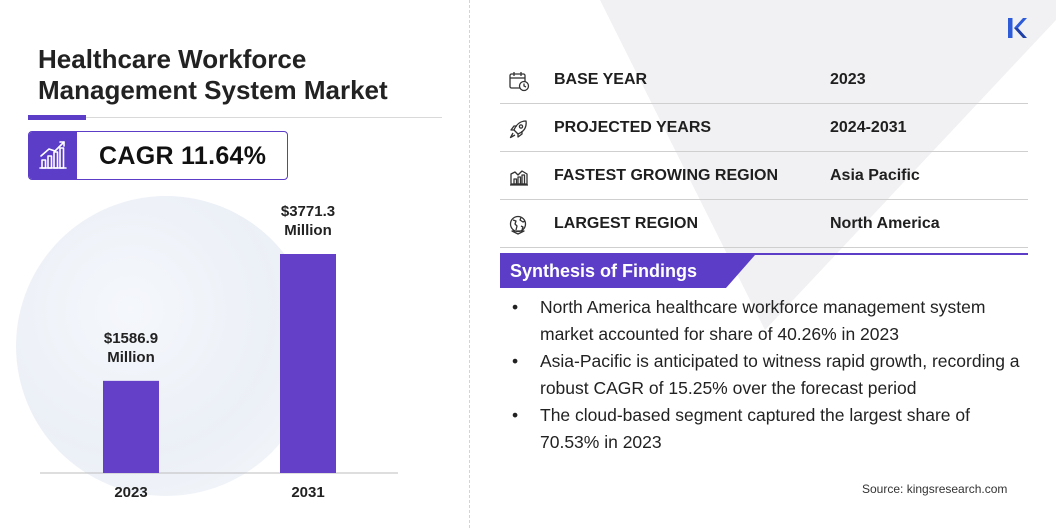 The image size is (1056, 528). I want to click on synthesis-header-banner, so click(627, 271).